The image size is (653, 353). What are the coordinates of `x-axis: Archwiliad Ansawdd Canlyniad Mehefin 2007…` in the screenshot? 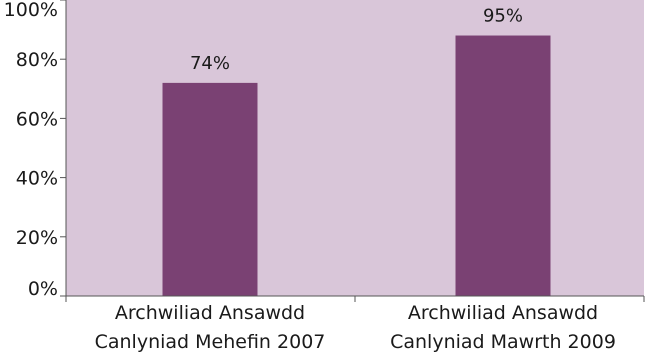 It's located at (355, 324).